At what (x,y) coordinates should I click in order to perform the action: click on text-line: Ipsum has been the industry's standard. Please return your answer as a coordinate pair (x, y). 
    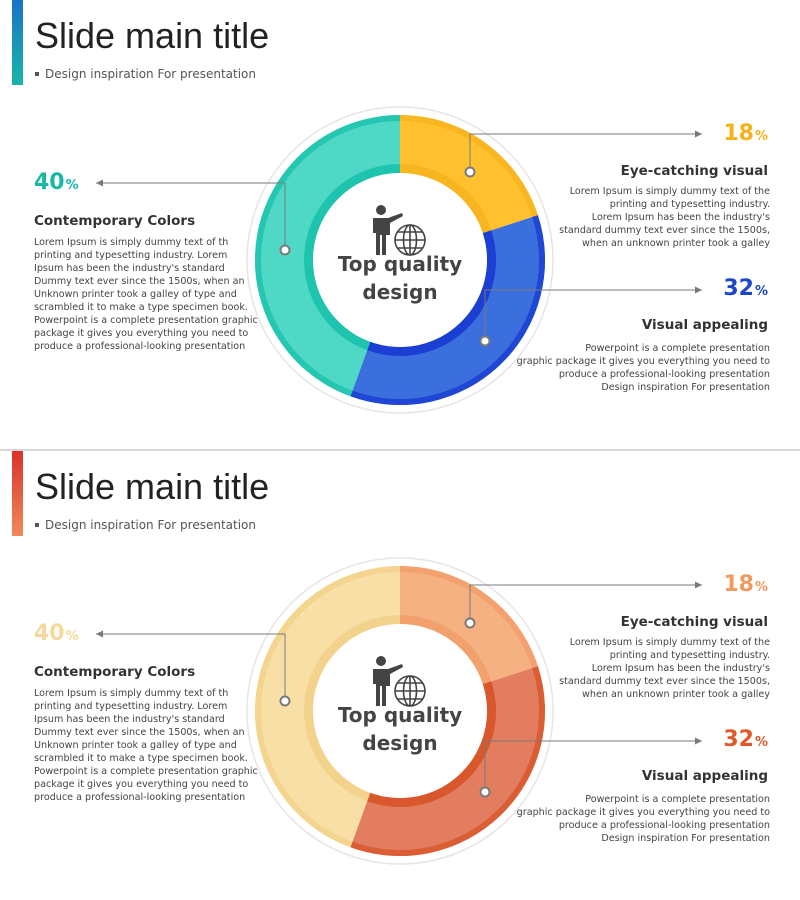
    Looking at the image, I should click on (129, 719).